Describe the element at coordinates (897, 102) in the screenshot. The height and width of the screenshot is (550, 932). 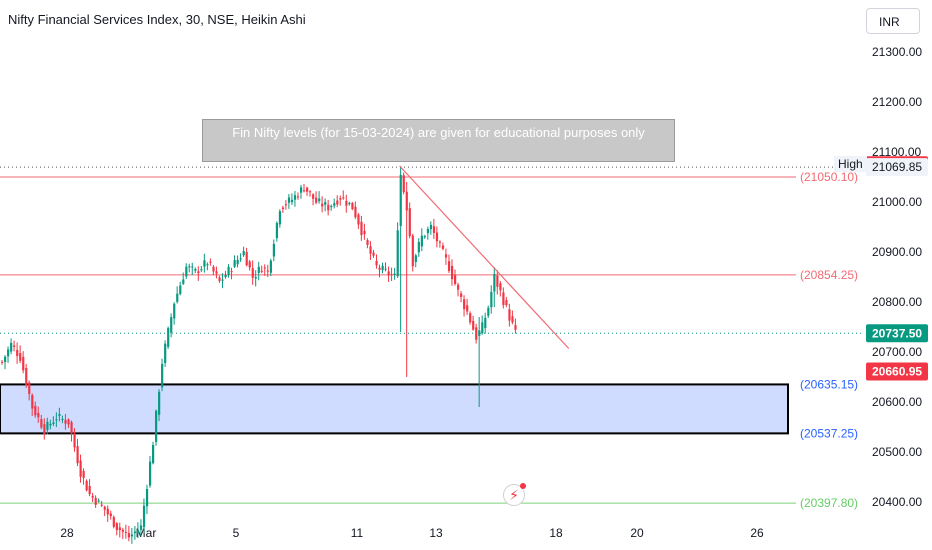
I see `y-tick-label: 21200.00` at that location.